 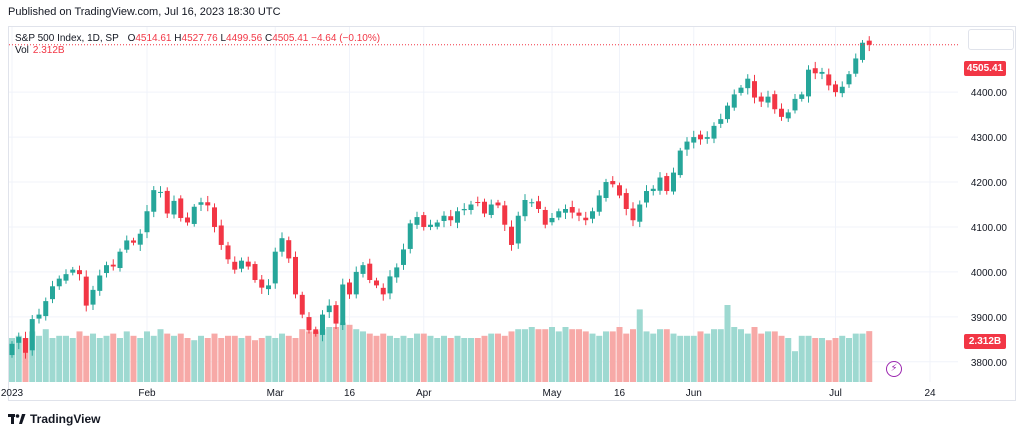 What do you see at coordinates (131, 38) in the screenshot?
I see `open-label: O` at bounding box center [131, 38].